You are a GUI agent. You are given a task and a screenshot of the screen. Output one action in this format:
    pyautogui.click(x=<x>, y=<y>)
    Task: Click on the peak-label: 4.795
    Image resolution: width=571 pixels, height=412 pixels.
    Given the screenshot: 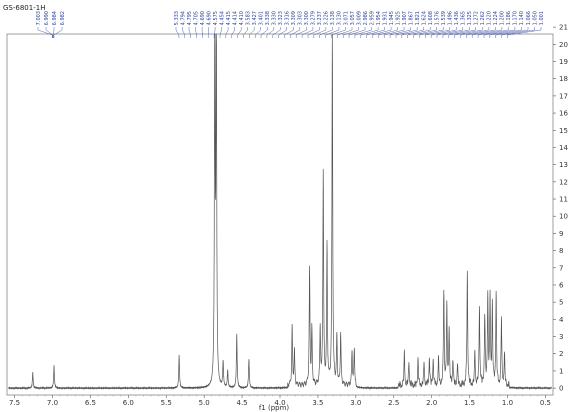 What is the action you would take?
    pyautogui.click(x=190, y=18)
    